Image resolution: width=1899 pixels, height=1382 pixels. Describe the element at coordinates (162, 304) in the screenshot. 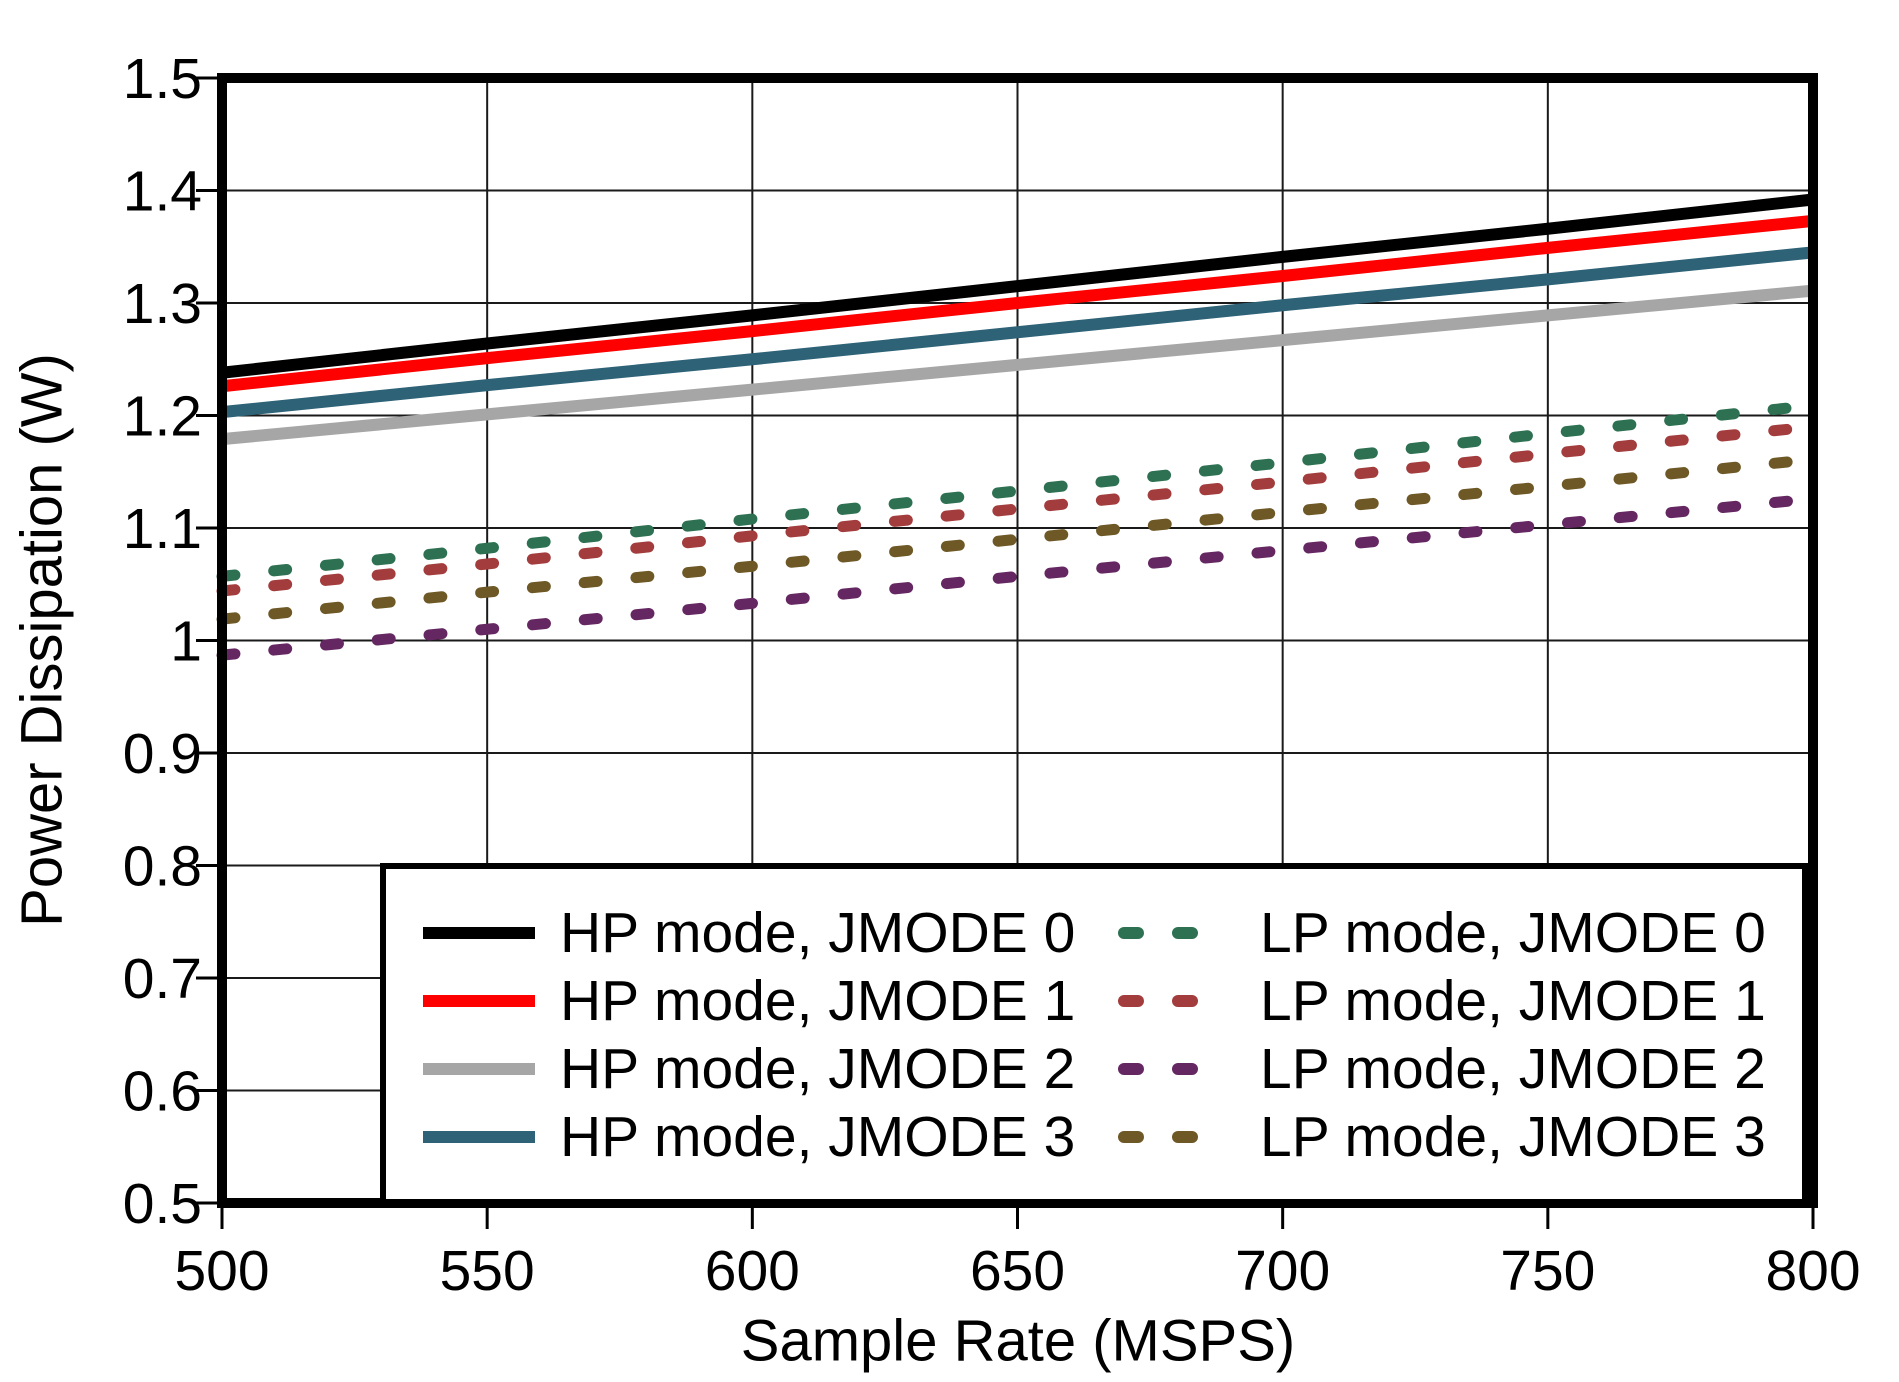

I see `y-tick-label: 1.3` at that location.